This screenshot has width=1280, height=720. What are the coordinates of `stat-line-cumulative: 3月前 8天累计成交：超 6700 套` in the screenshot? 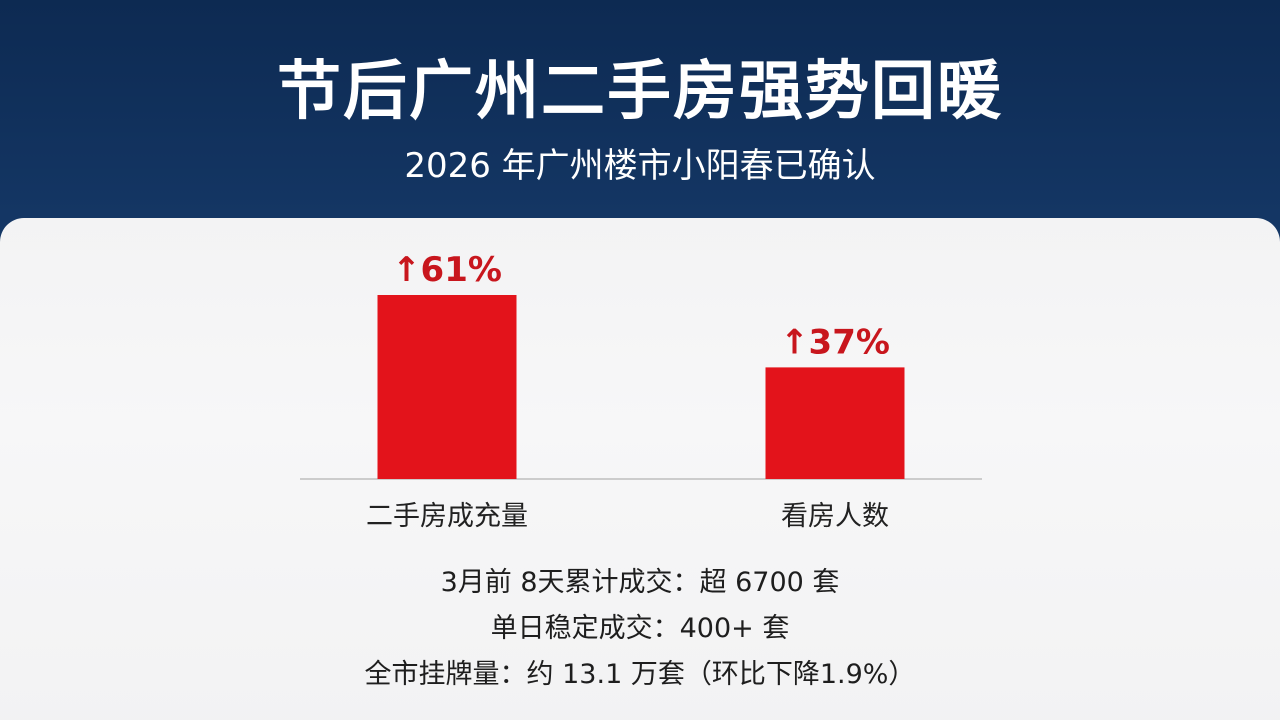 It's located at (640, 582).